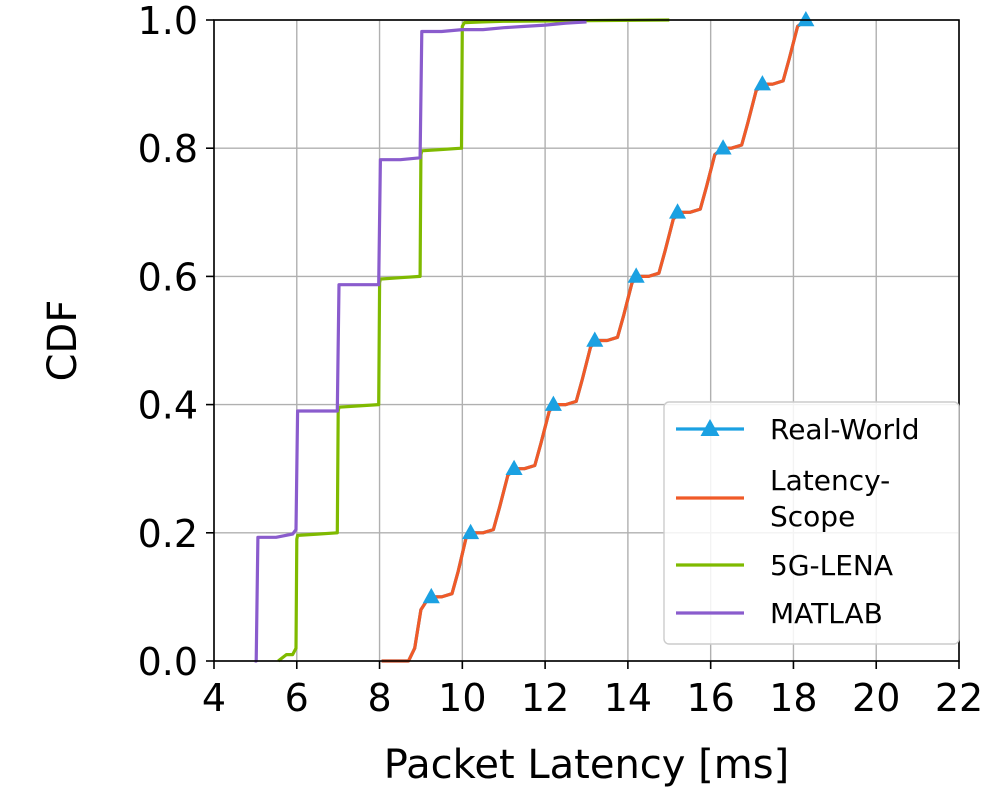 The height and width of the screenshot is (797, 997). What do you see at coordinates (176, 342) in the screenshot?
I see `y-axis-ticks: 0.0 0.2 0.4 0.6 0.8 1.0` at bounding box center [176, 342].